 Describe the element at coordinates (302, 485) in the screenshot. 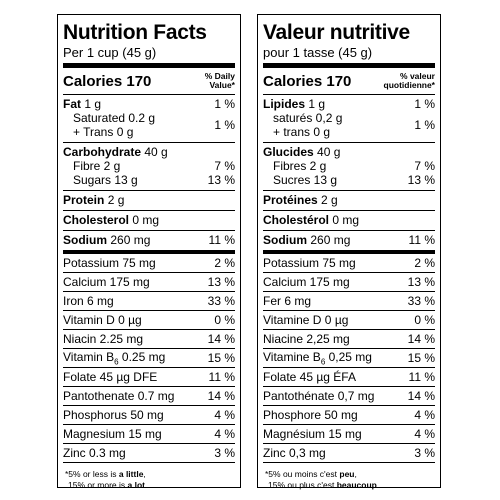

I see `footnote-text: 15% ou plus c'est` at that location.